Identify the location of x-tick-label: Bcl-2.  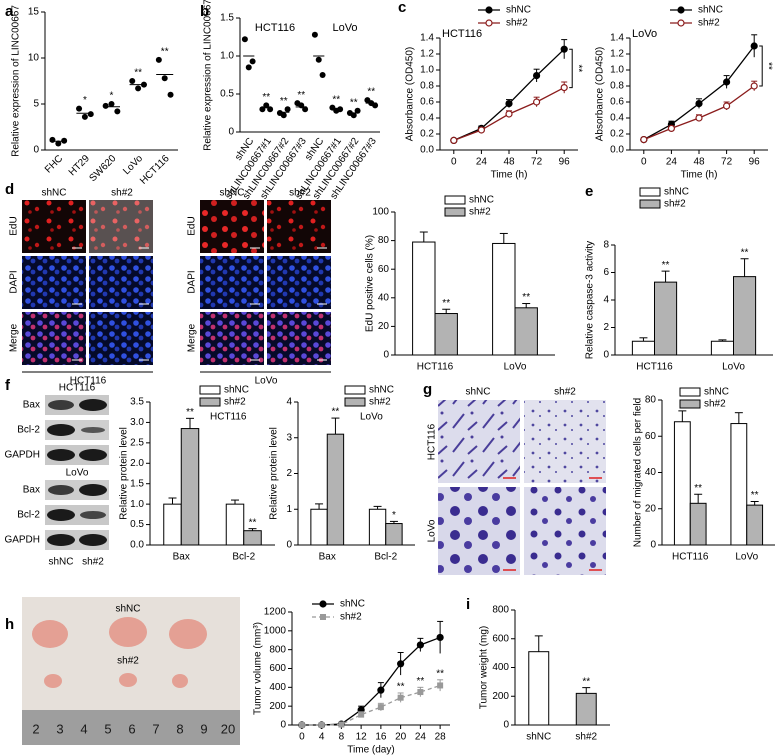
(243, 557).